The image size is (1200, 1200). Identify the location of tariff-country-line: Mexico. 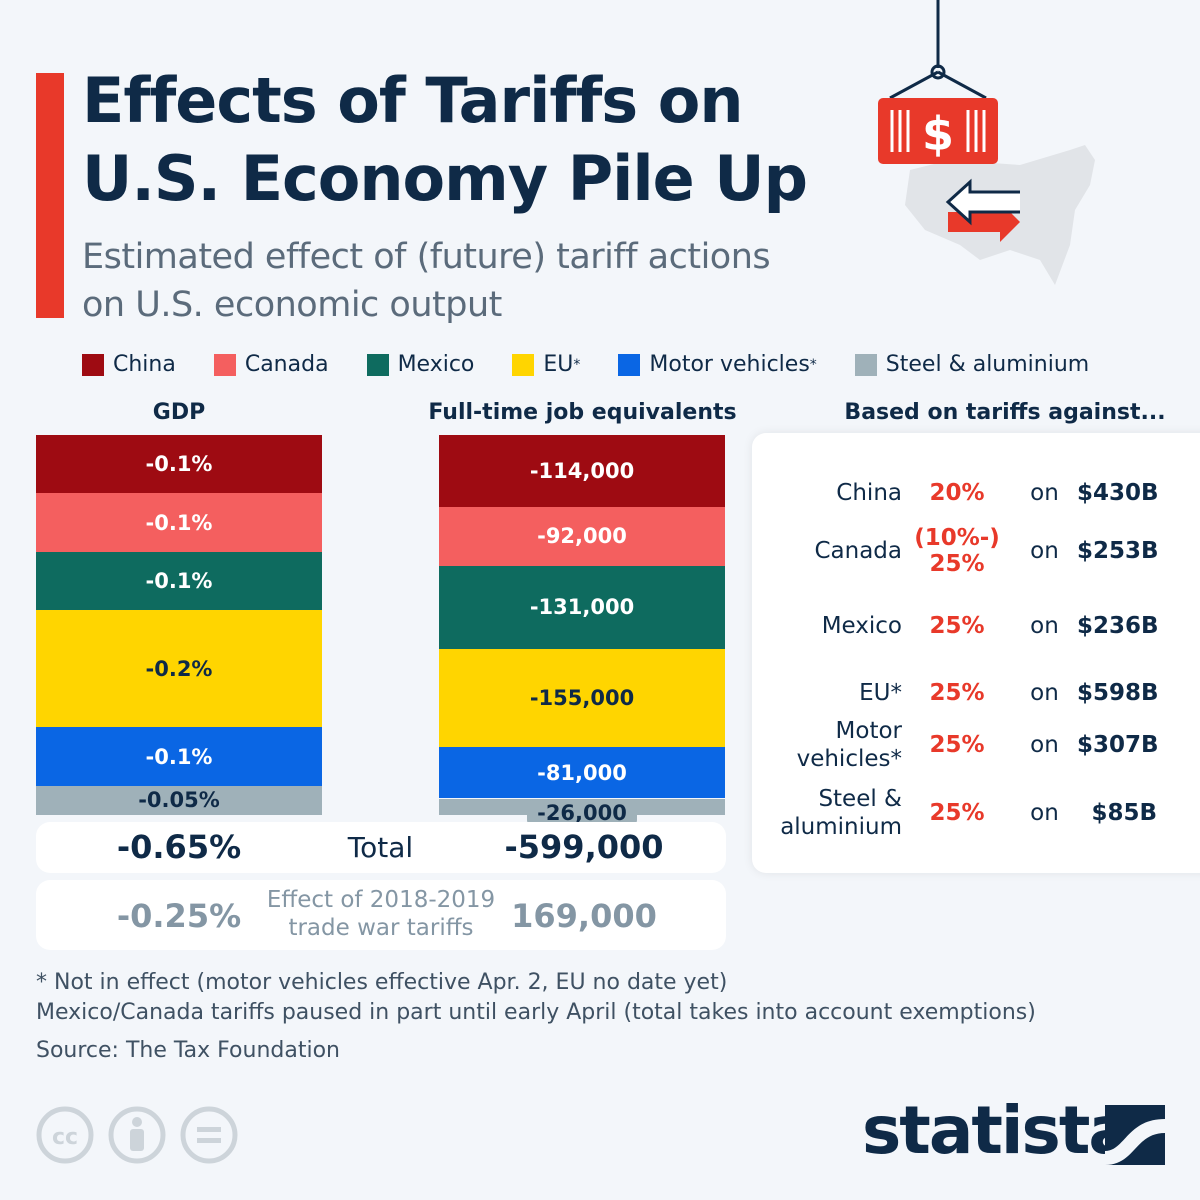
(861, 626).